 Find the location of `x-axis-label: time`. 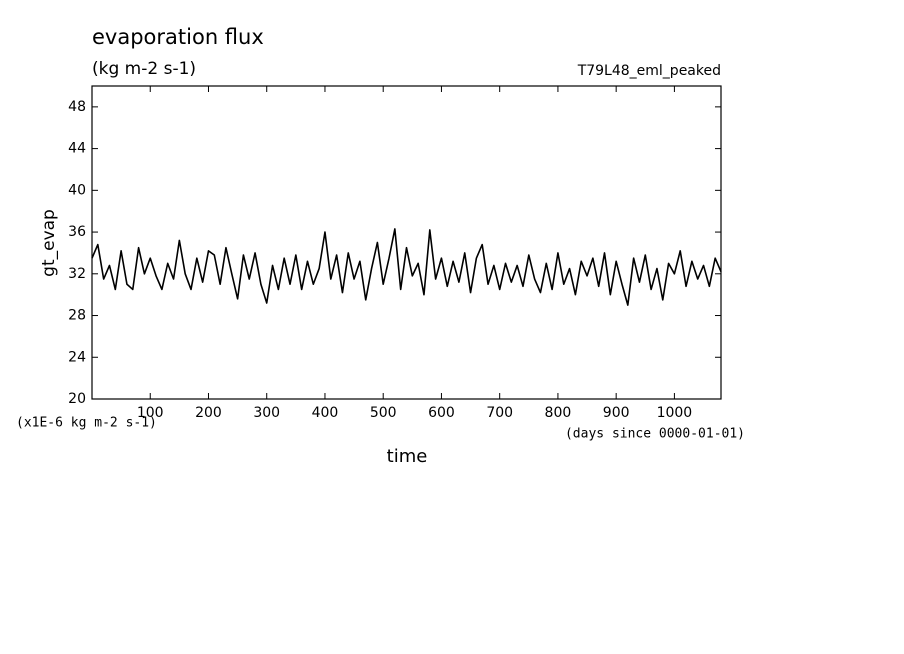

x-axis-label: time is located at coordinates (407, 456).